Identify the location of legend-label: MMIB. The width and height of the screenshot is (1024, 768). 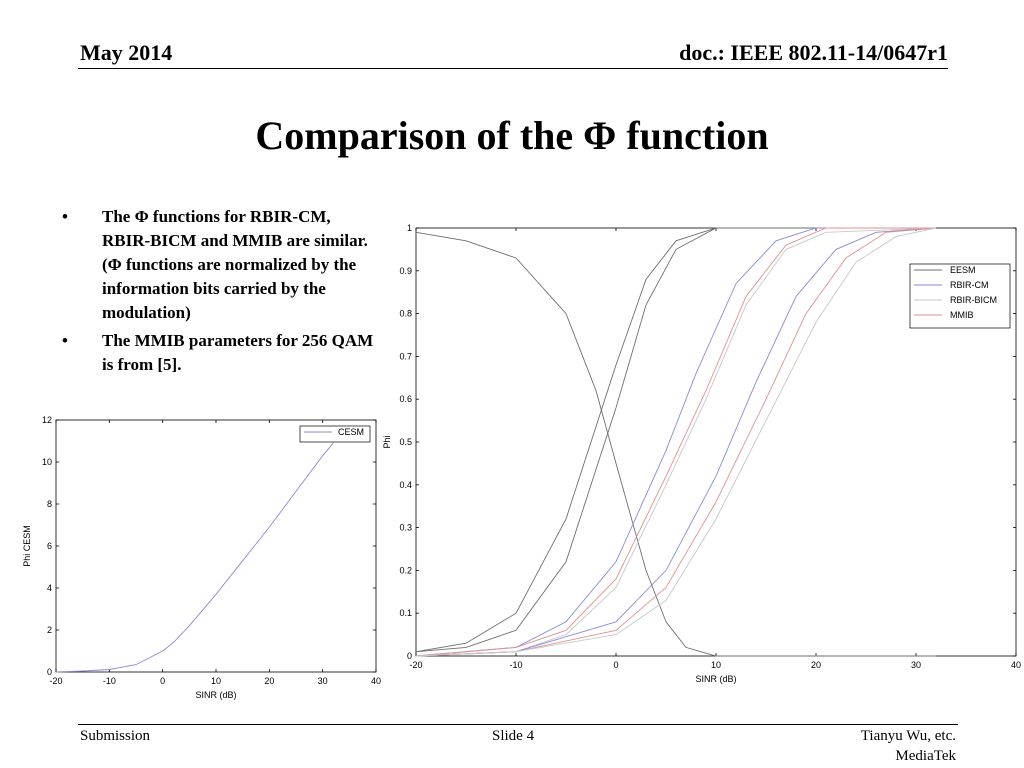
(962, 315).